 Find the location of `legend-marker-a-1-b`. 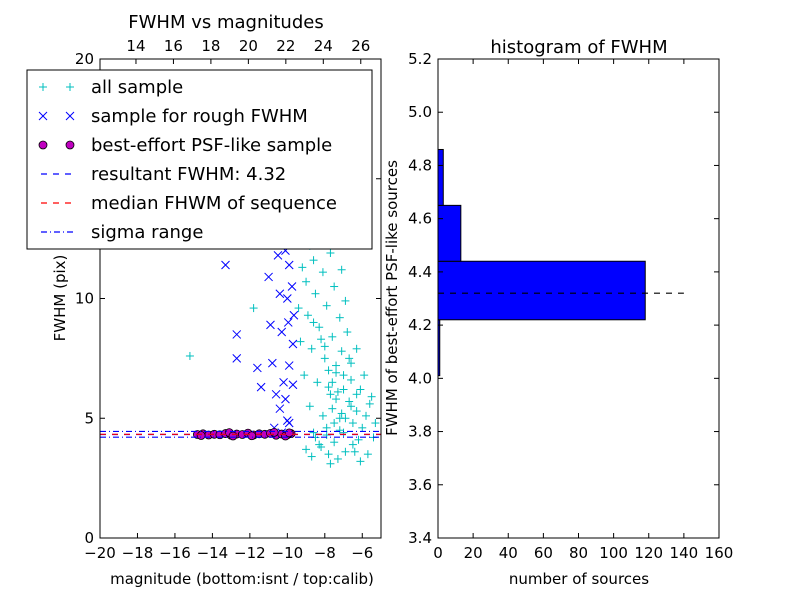

legend-marker-a-1-b is located at coordinates (43, 116).